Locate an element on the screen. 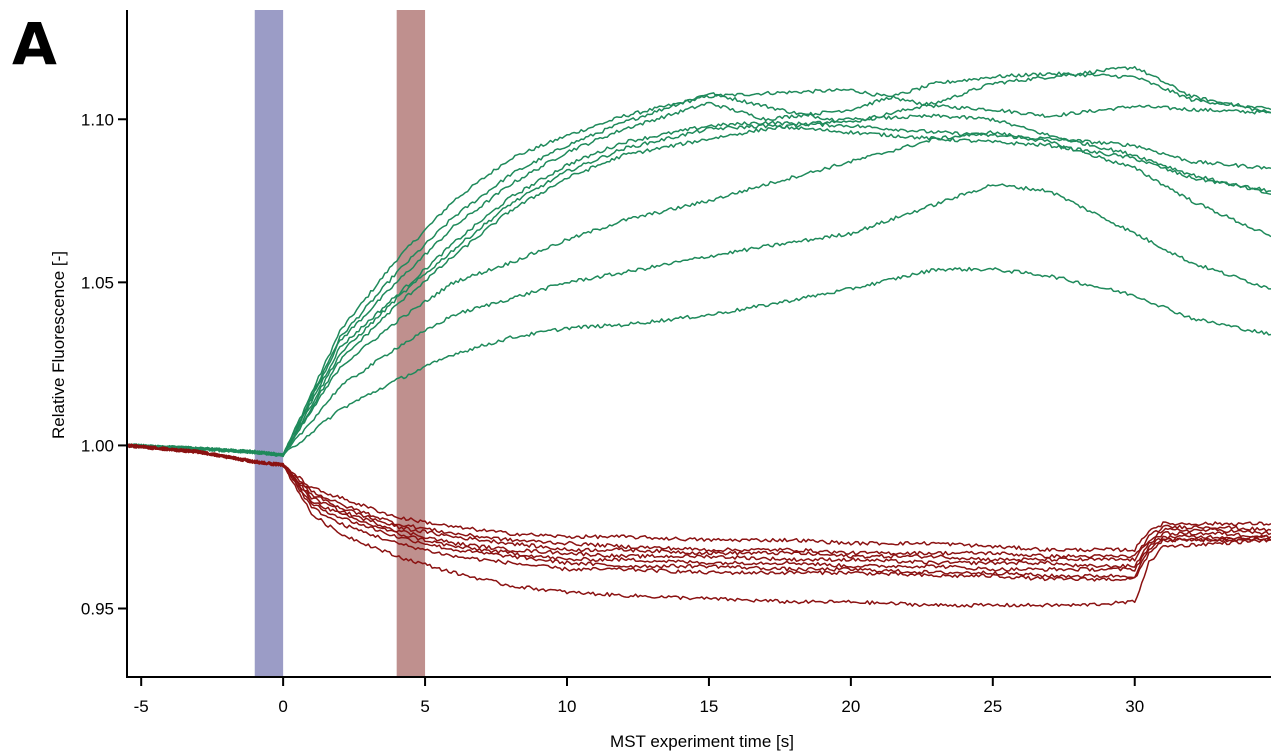 Image resolution: width=1271 pixels, height=753 pixels. y-axis-title: Relative Fluorescence [-] is located at coordinates (58, 345).